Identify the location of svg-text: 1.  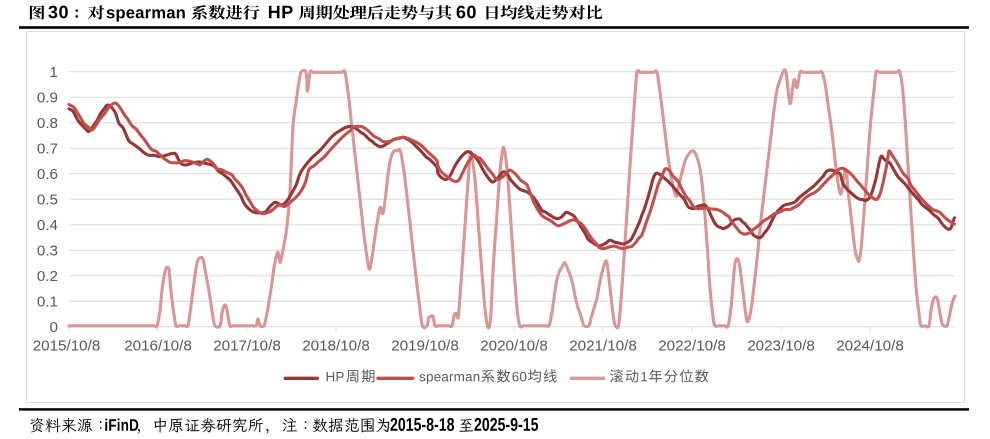
(54, 72).